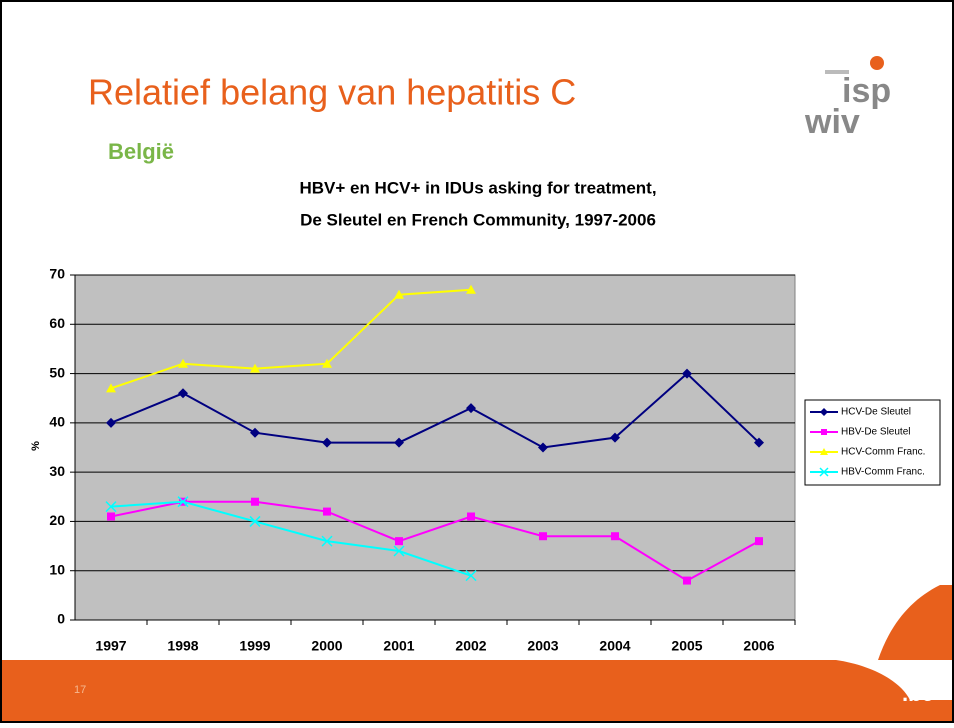 The image size is (954, 728). Describe the element at coordinates (918, 693) in the screenshot. I see `footer-logo: .be` at that location.